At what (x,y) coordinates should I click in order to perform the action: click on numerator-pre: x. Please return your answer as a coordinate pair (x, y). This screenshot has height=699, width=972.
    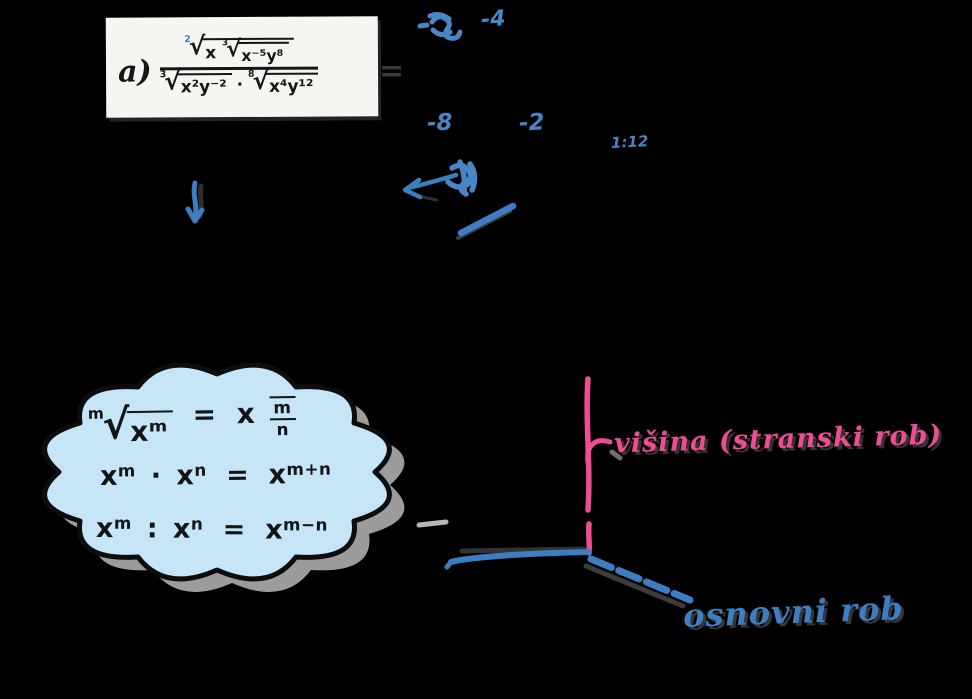
    Looking at the image, I should click on (211, 53).